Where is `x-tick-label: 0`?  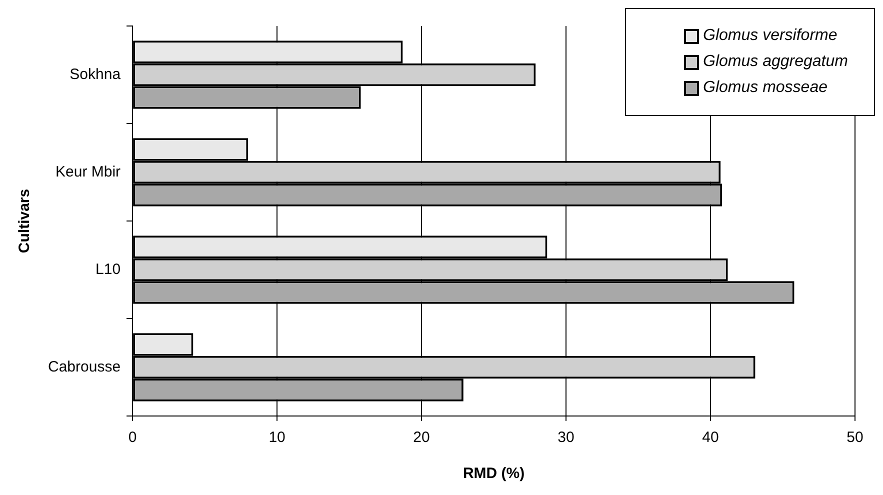 x-tick-label: 0 is located at coordinates (132, 437).